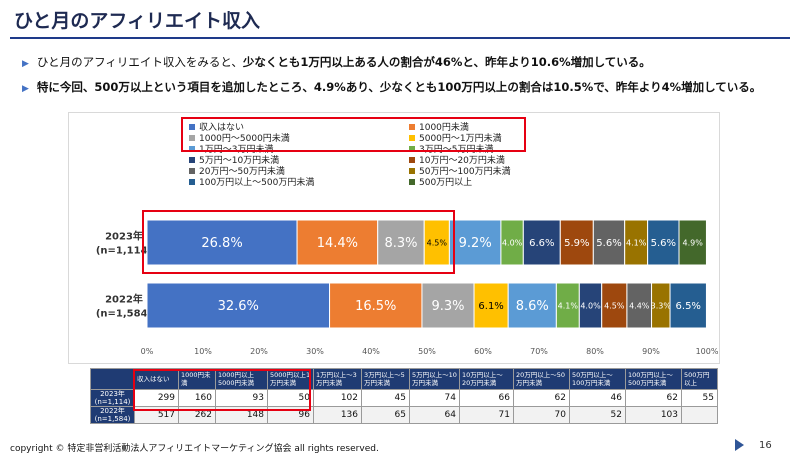 The image size is (800, 466). I want to click on table-cell: 64, so click(434, 415).